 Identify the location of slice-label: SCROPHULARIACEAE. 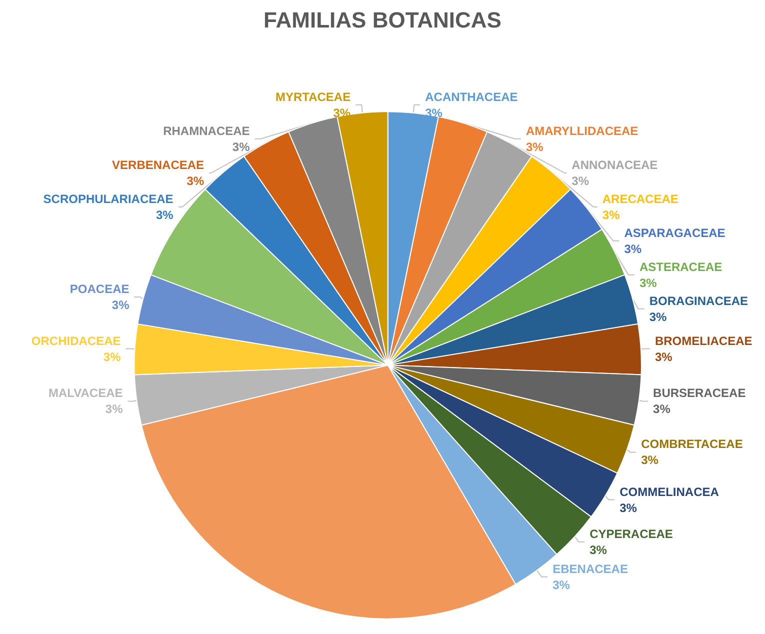
(108, 199).